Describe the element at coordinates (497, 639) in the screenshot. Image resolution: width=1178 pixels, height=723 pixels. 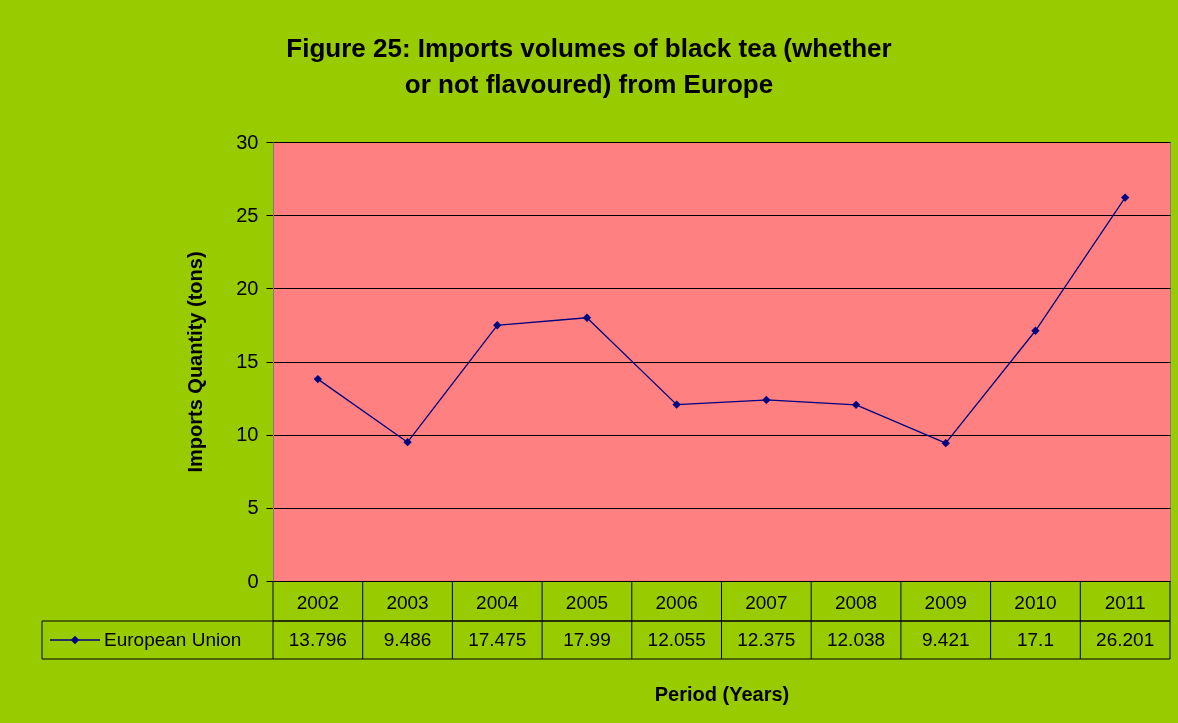
I see `data-label: 17.475` at that location.